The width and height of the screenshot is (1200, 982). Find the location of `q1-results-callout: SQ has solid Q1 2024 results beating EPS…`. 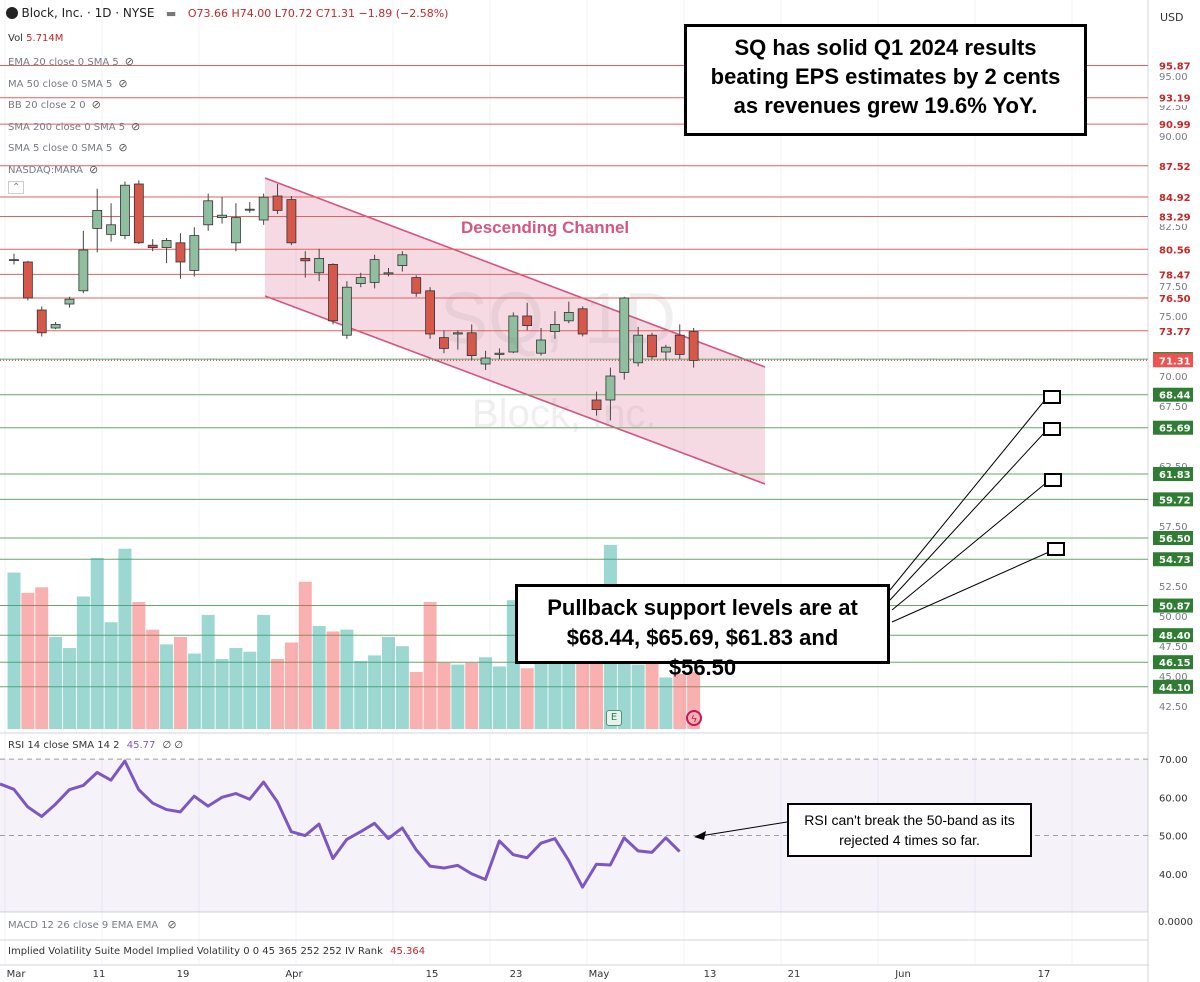

q1-results-callout: SQ has solid Q1 2024 results beating EPS… is located at coordinates (885, 80).